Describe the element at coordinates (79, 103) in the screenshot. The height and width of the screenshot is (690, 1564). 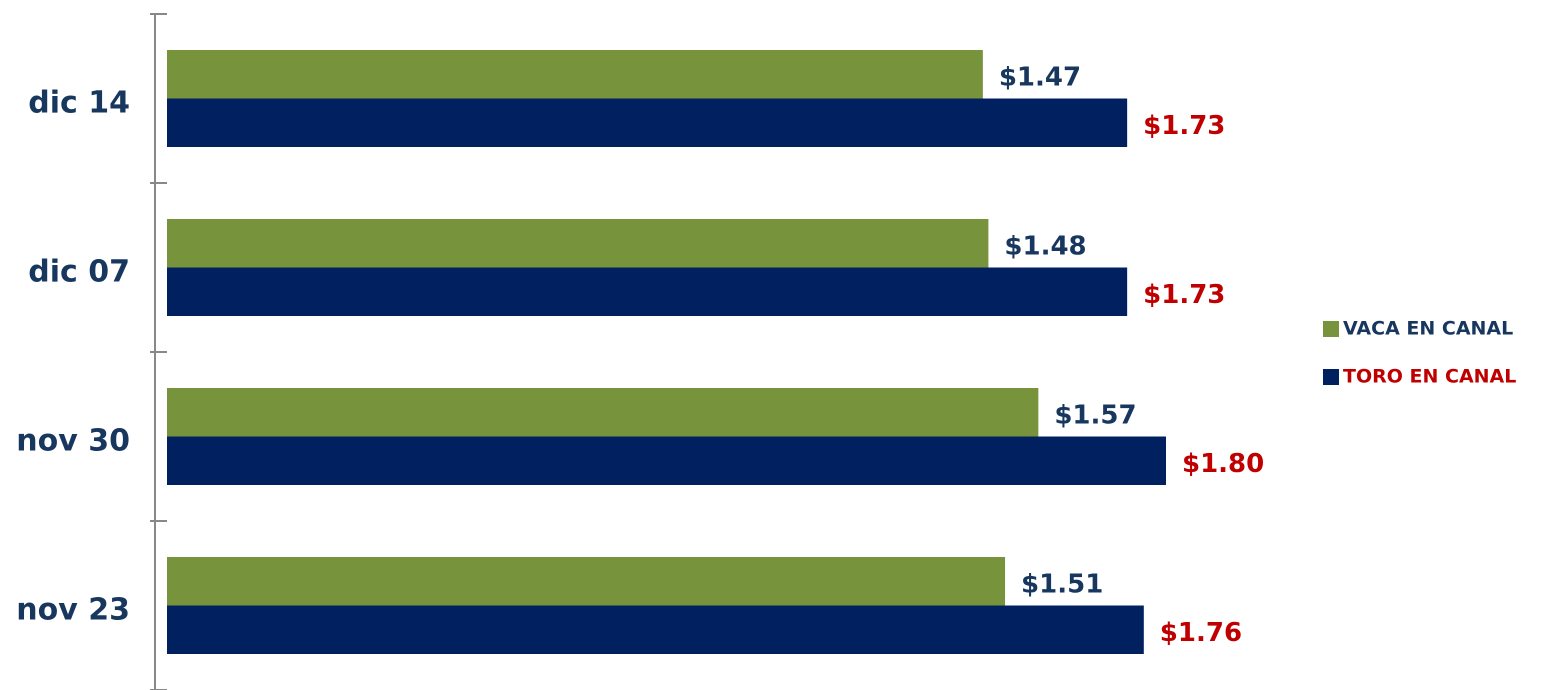
I see `category-label: dic 14` at that location.